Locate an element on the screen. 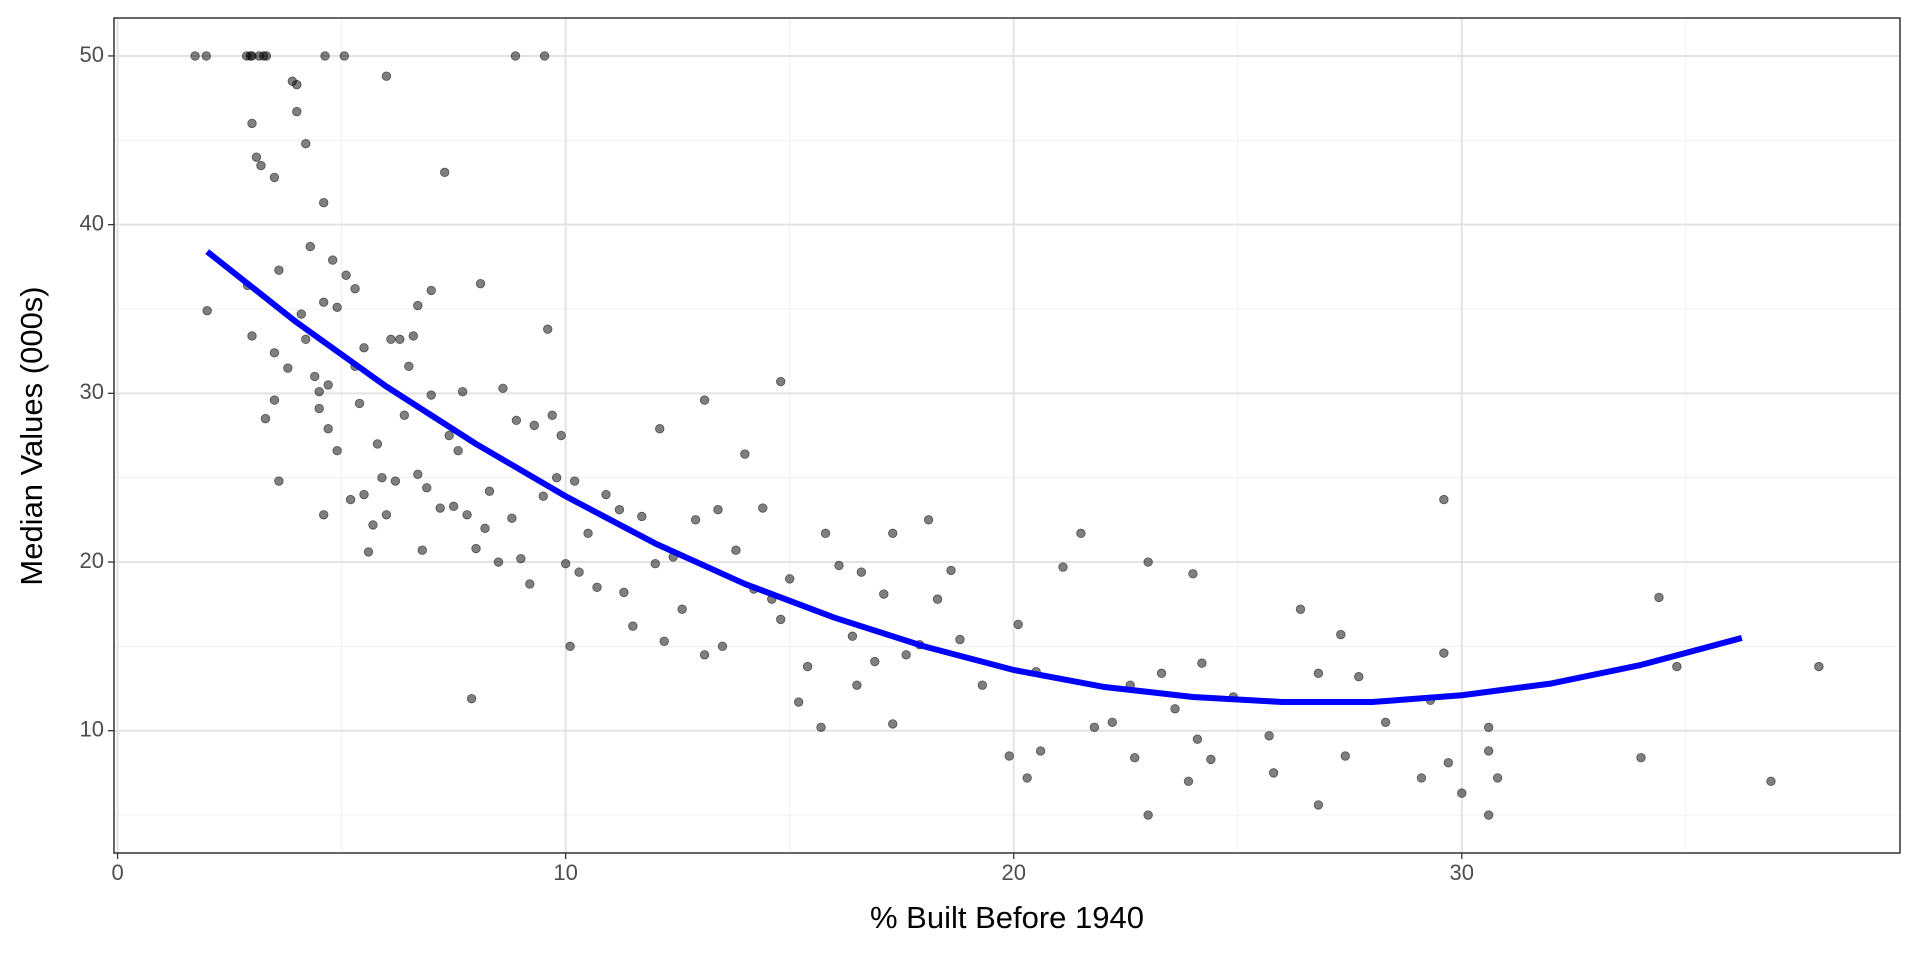  x-tick-label: 20 is located at coordinates (1013, 872).